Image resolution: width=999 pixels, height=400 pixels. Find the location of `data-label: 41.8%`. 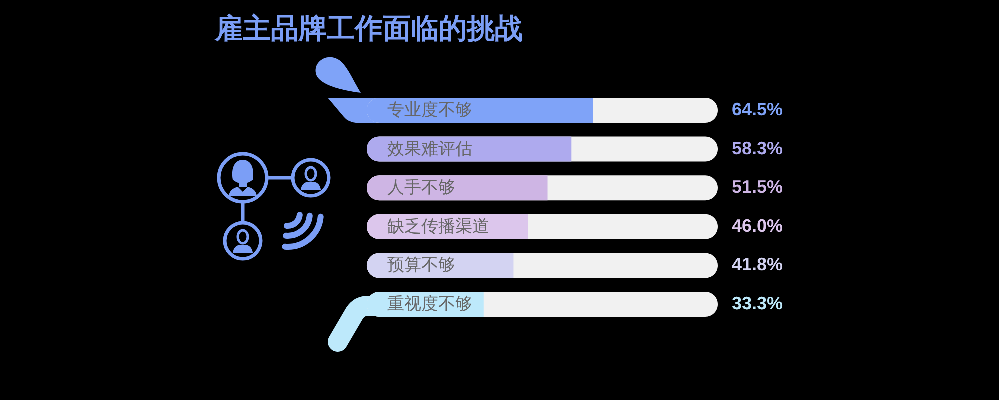

data-label: 41.8% is located at coordinates (758, 264).